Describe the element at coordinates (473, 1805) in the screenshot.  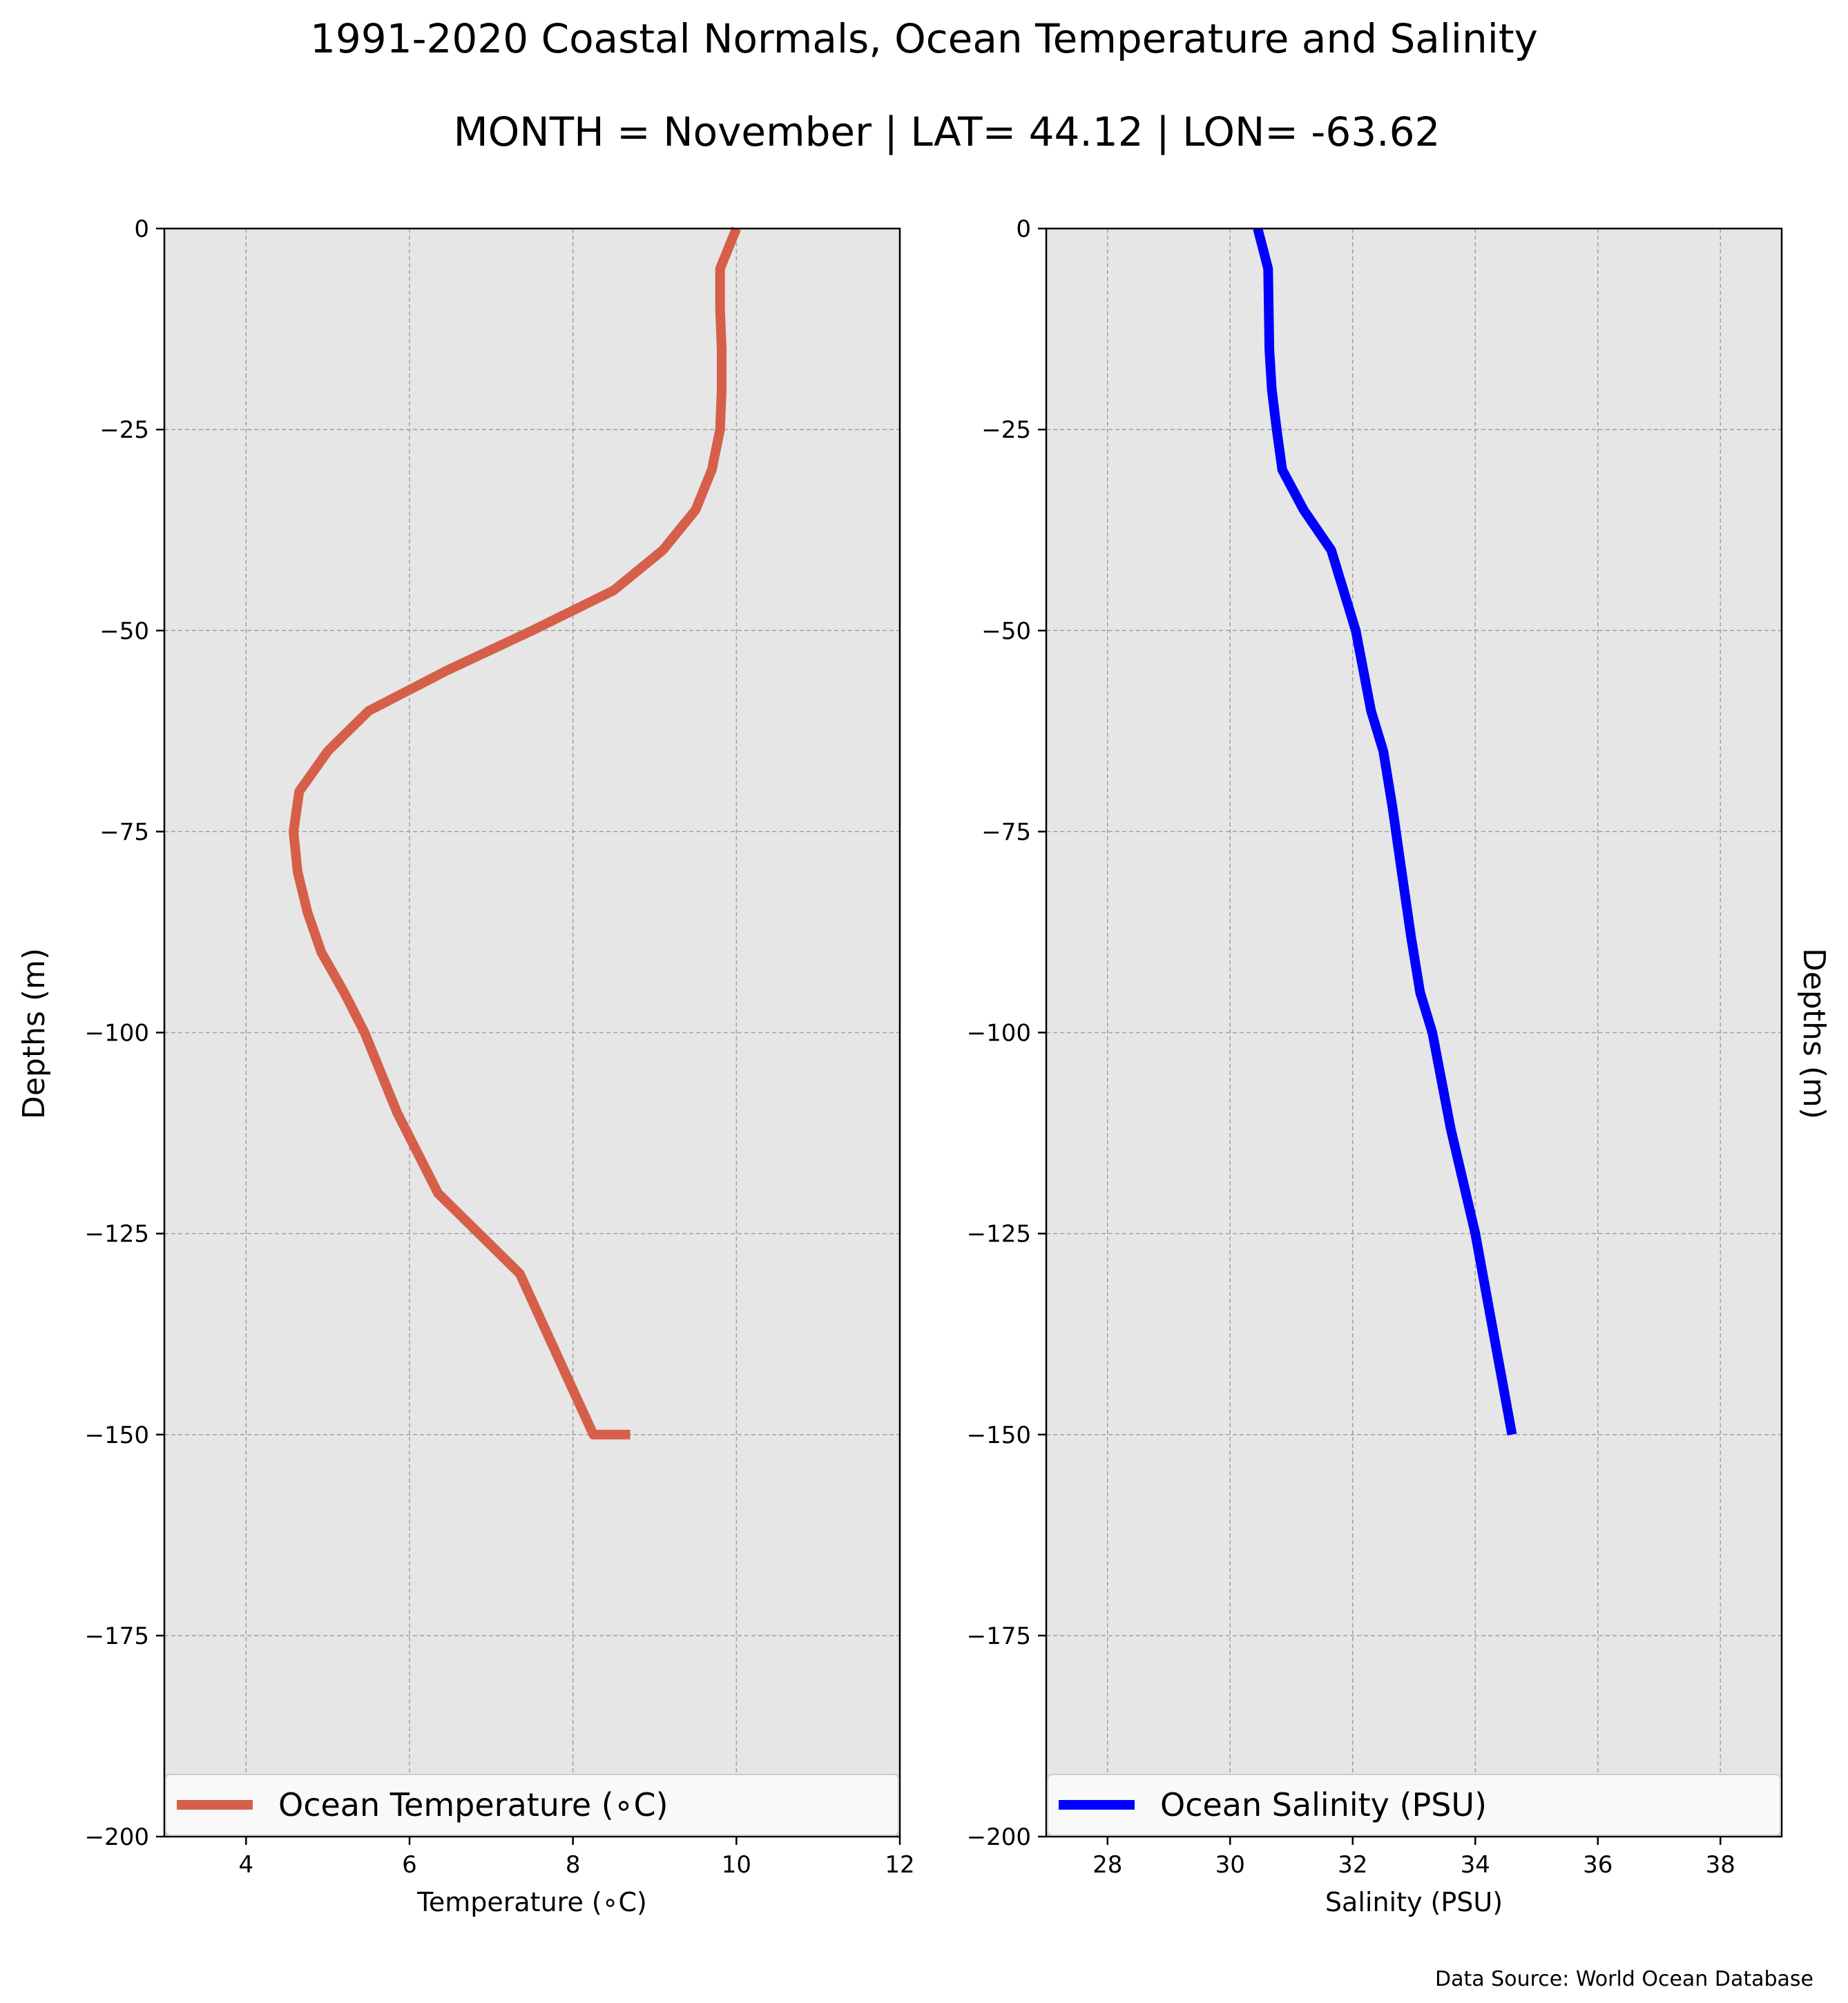
I see `temperature-legend-label: Ocean Temperature (∘C)` at that location.